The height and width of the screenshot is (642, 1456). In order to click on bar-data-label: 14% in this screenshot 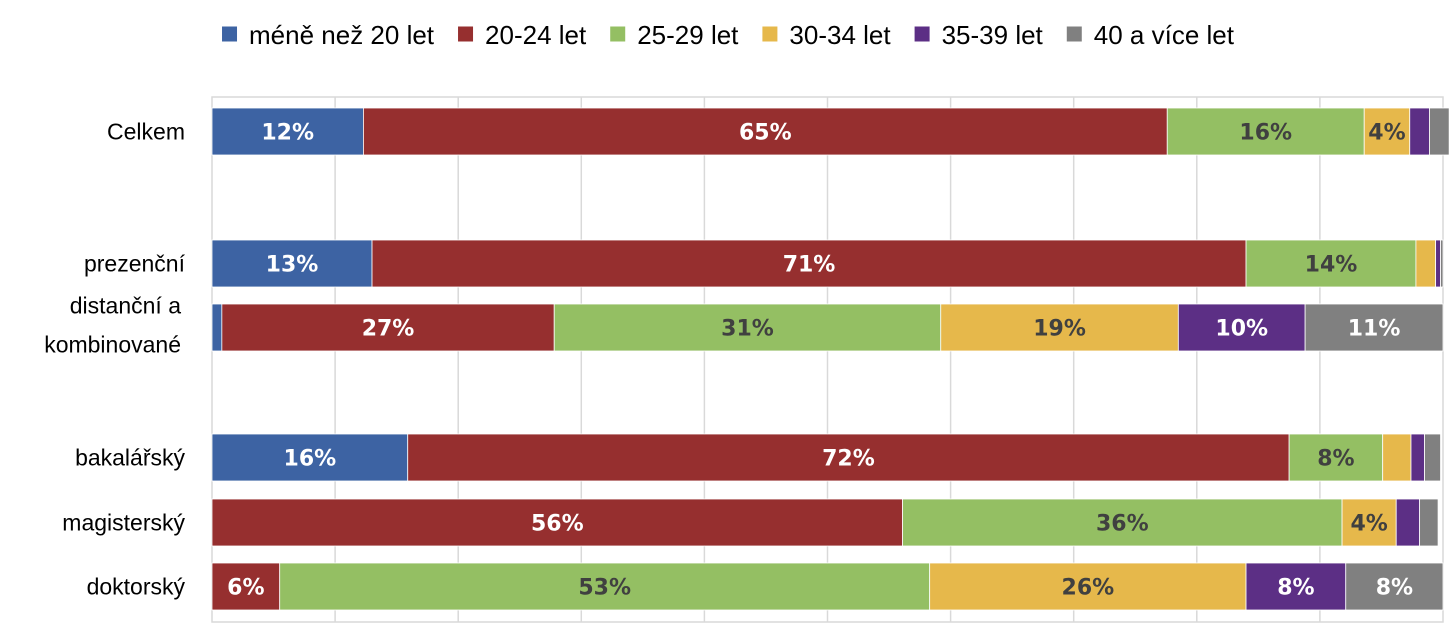, I will do `click(1331, 265)`.